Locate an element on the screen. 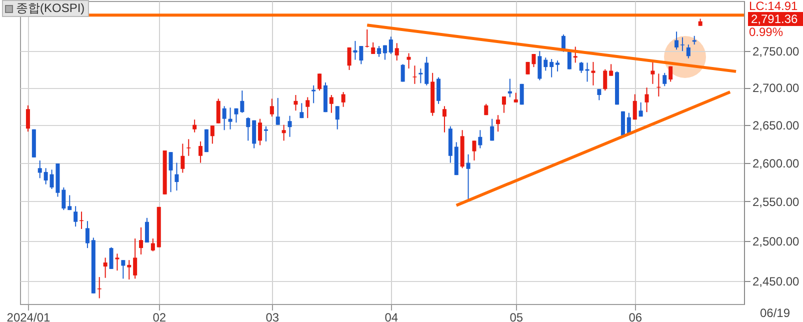 Image resolution: width=803 pixels, height=322 pixels. y-tick-label: 2,700.00 is located at coordinates (776, 88).